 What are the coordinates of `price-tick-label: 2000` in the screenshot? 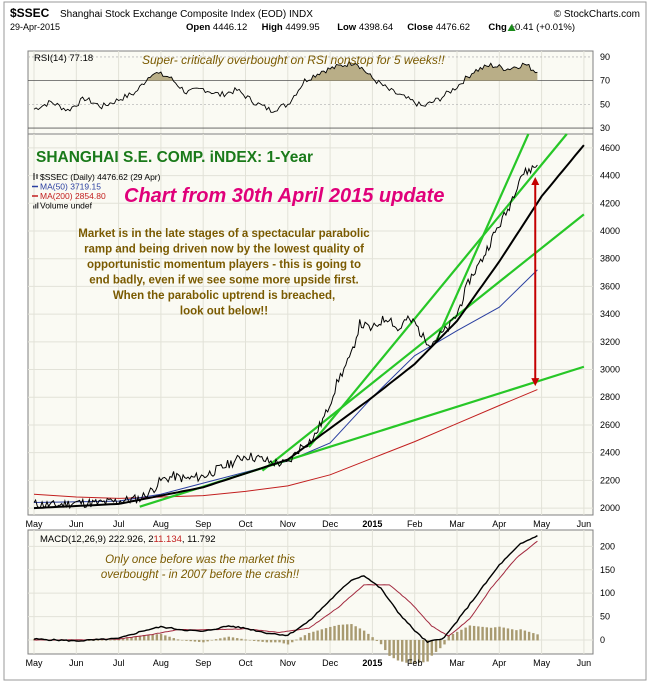 It's located at (610, 508).